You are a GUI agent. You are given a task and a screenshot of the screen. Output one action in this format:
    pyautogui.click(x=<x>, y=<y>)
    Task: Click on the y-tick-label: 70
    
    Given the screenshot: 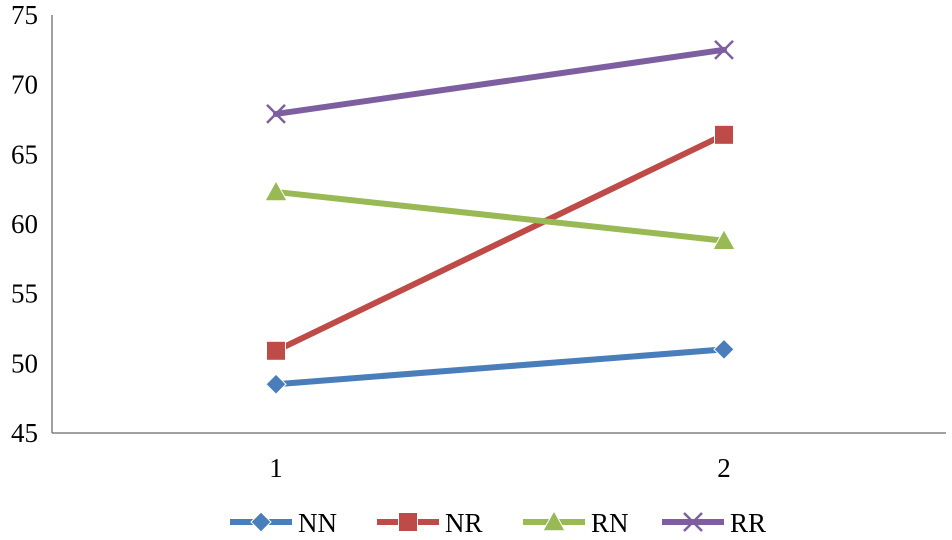 What is the action you would take?
    pyautogui.click(x=24, y=85)
    